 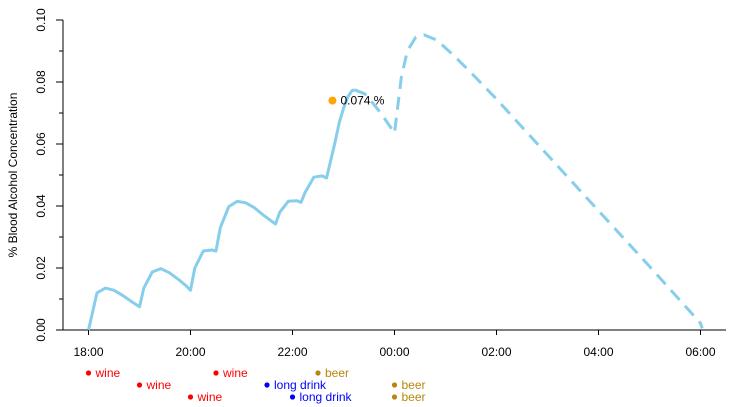 I want to click on x-tick-label: 20:00, so click(x=190, y=352).